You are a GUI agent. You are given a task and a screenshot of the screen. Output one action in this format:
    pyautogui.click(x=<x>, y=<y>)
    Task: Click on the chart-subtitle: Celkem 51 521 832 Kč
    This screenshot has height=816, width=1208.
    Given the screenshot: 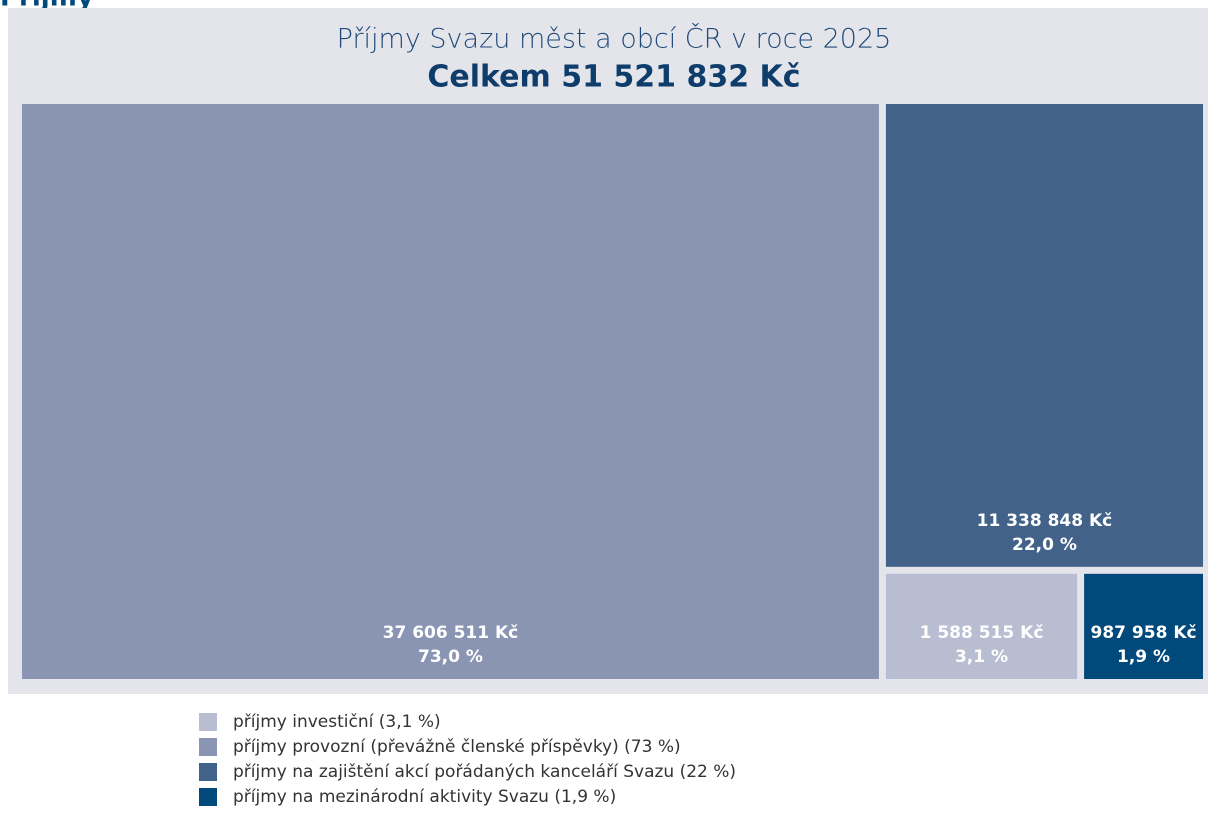 What is the action you would take?
    pyautogui.click(x=613, y=77)
    